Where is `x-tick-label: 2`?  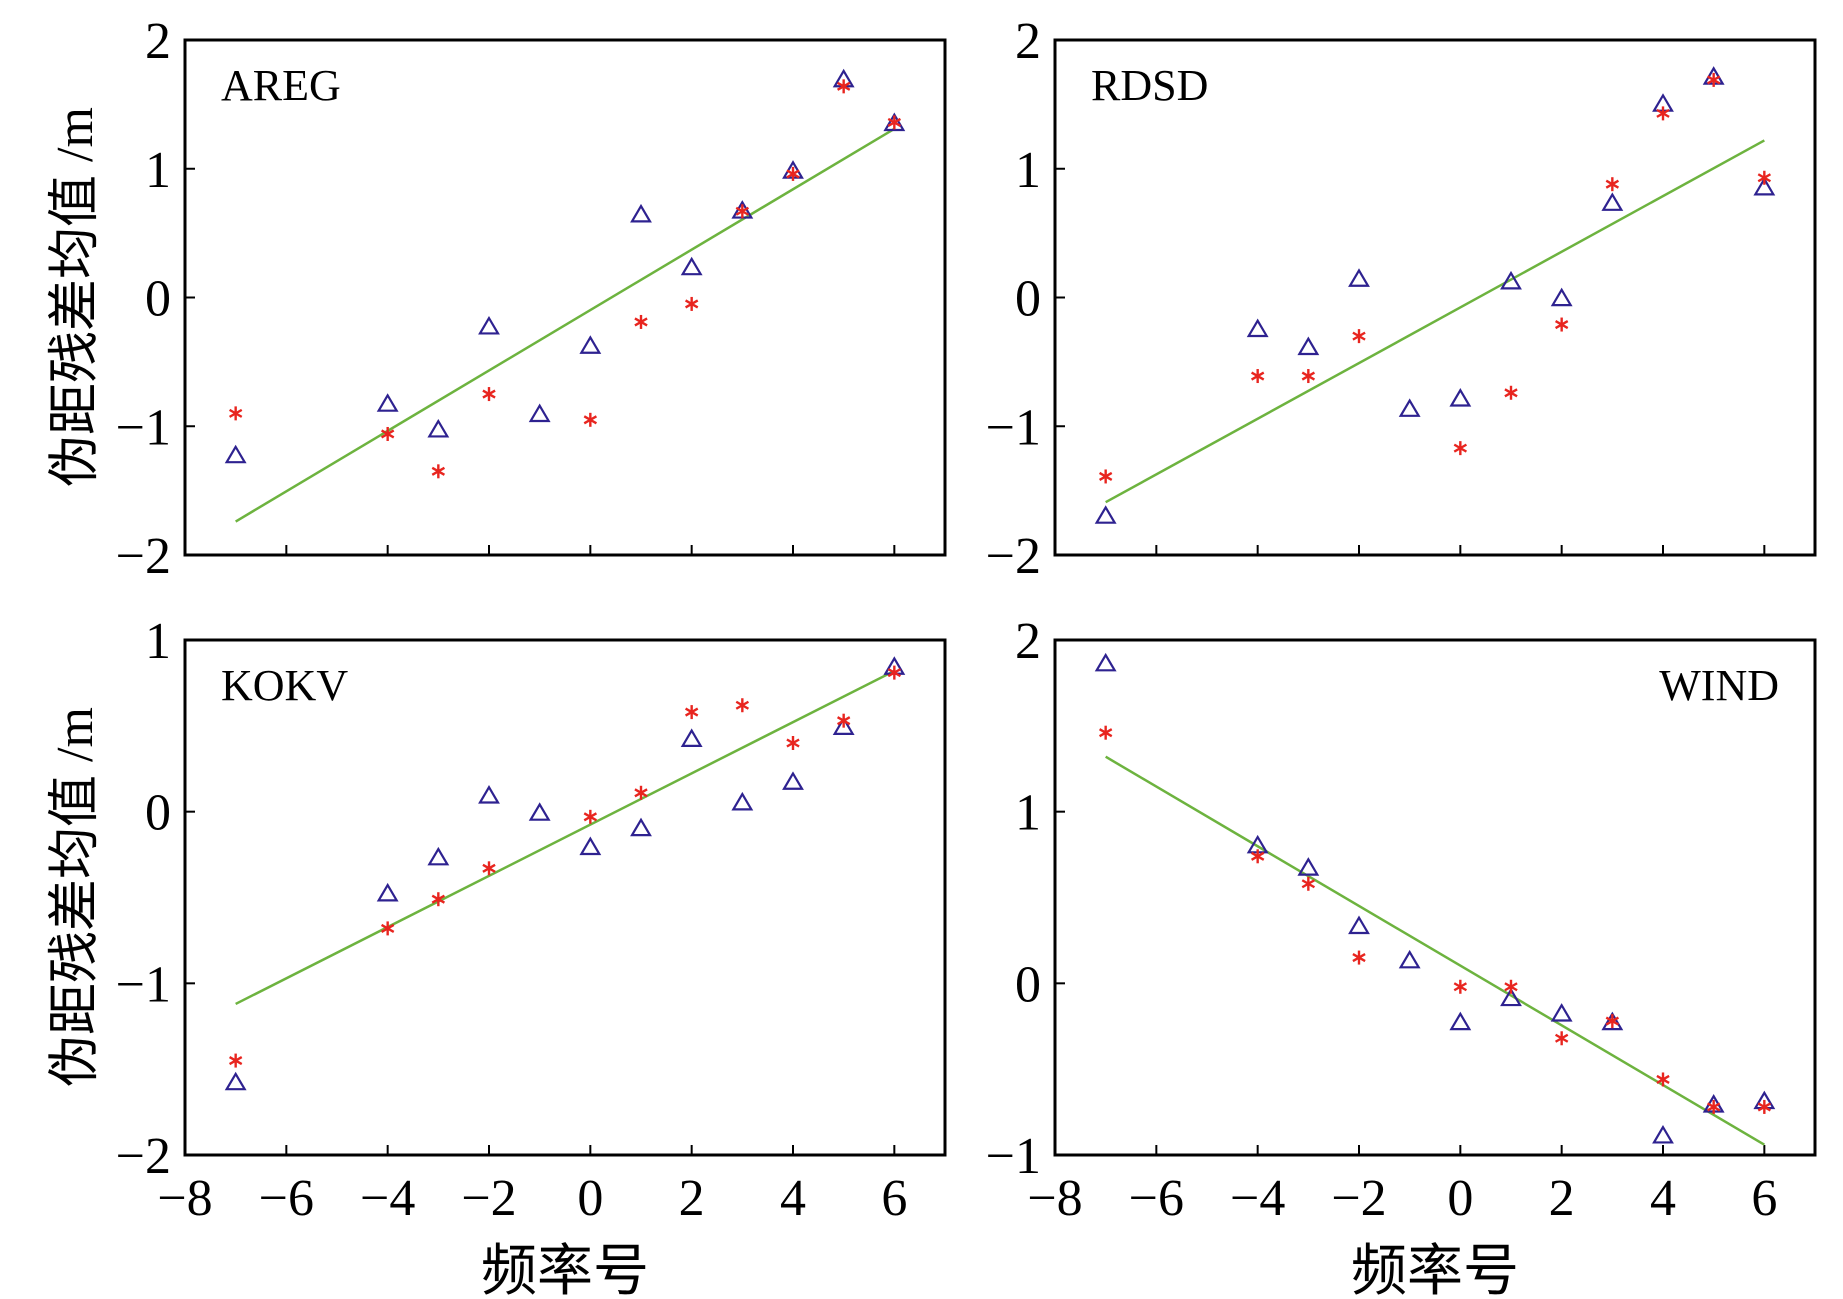 x-tick-label: 2 is located at coordinates (692, 1198).